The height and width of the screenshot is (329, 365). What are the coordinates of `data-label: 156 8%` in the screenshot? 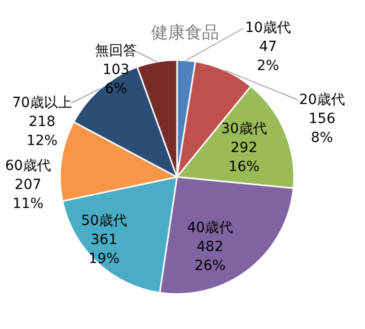 It's located at (322, 128).